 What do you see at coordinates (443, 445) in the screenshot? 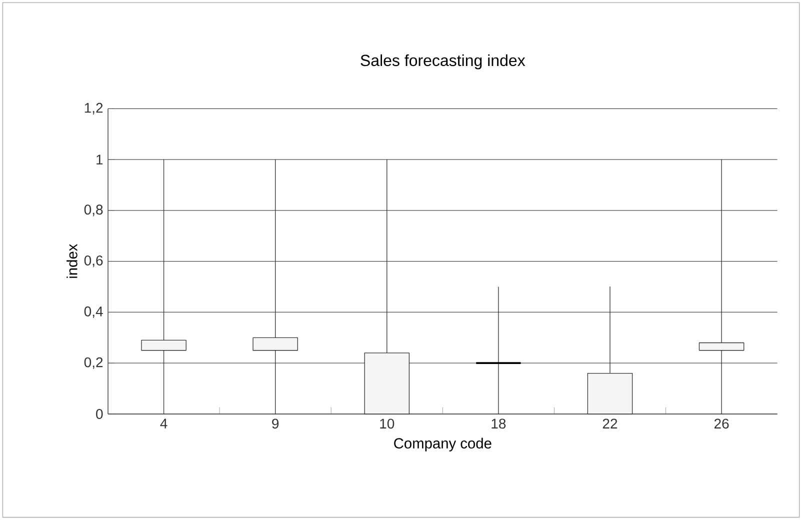
I see `x-axis-title: Company code` at bounding box center [443, 445].